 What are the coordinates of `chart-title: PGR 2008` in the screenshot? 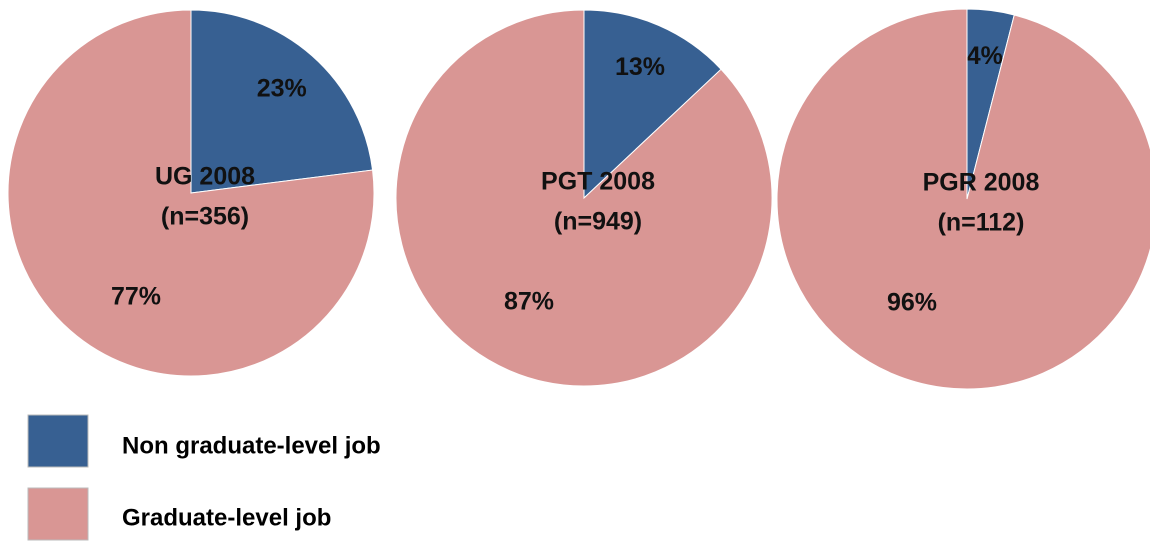 It's located at (981, 183).